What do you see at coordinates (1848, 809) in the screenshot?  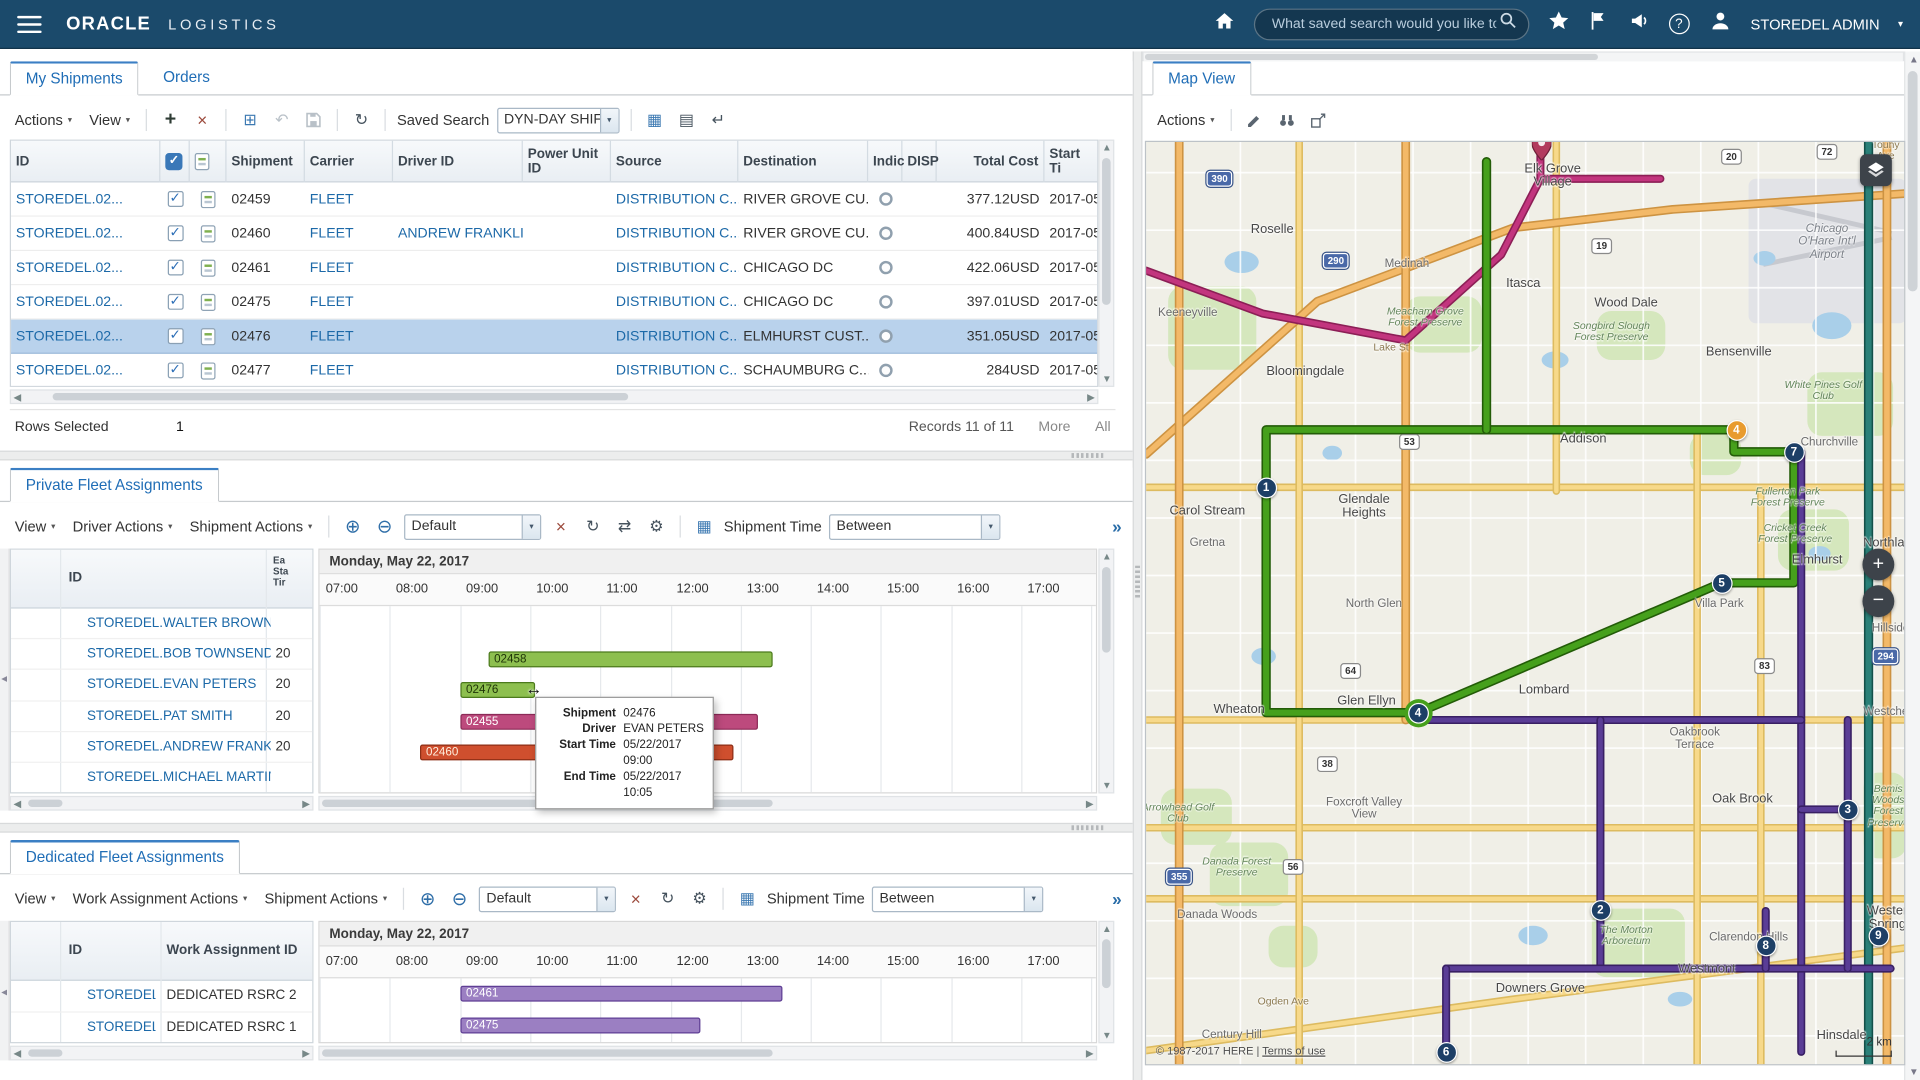 I see `map-stop-marker: 3` at bounding box center [1848, 809].